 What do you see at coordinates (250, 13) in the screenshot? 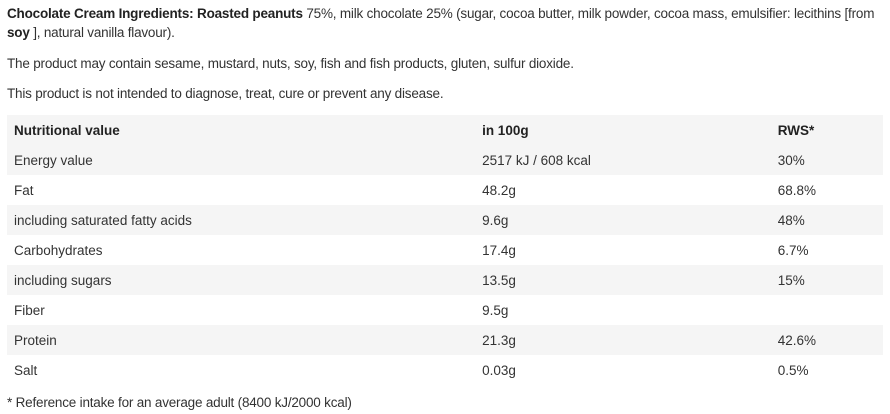
I see `ingredients-main: Roasted peanuts` at bounding box center [250, 13].